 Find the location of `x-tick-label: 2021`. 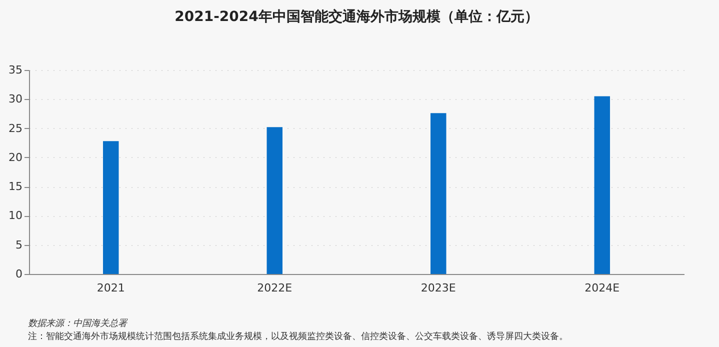

x-tick-label: 2021 is located at coordinates (110, 288).